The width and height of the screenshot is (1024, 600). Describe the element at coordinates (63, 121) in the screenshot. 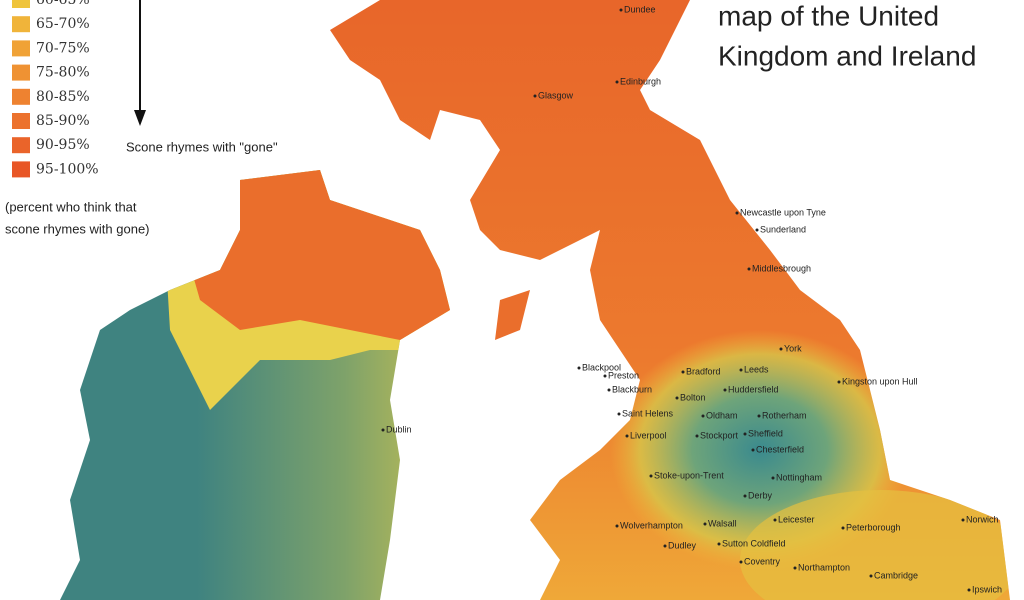

I see `legend-label: 85-90%` at that location.